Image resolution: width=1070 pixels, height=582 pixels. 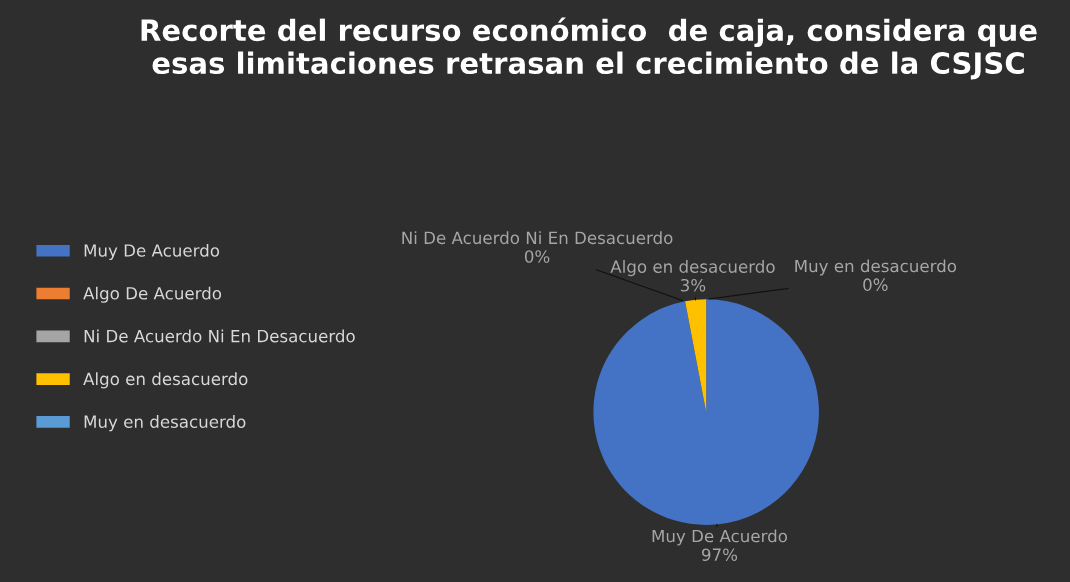 What do you see at coordinates (589, 48) in the screenshot?
I see `chart-title: Recorte del recurso económico de caja, considera que esas limitaciones retrasan el crecimiento de la CSJSC` at bounding box center [589, 48].